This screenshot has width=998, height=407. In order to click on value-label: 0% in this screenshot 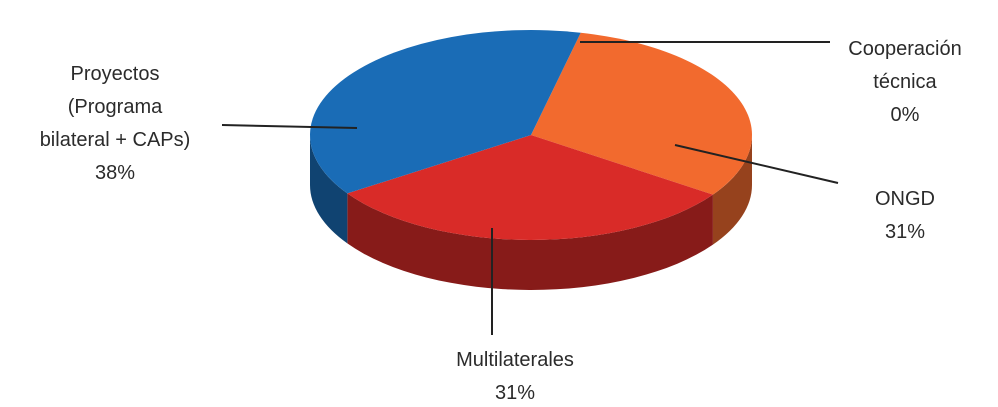, I will do `click(905, 115)`.